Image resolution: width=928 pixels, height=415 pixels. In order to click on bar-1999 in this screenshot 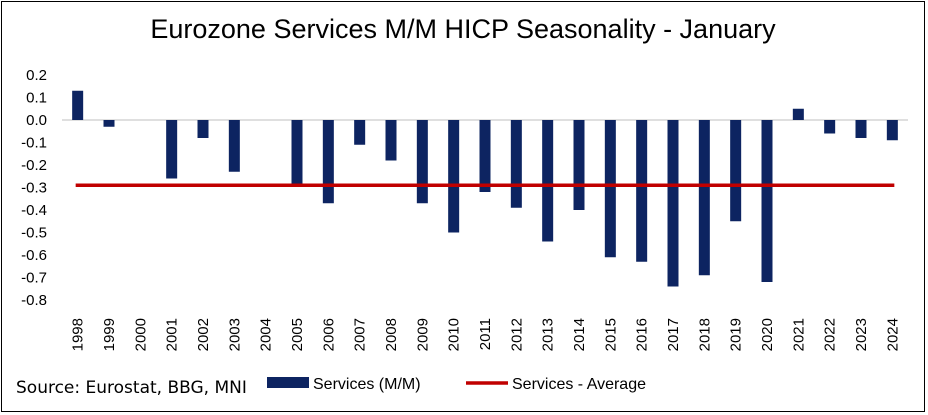, I will do `click(109, 123)`.